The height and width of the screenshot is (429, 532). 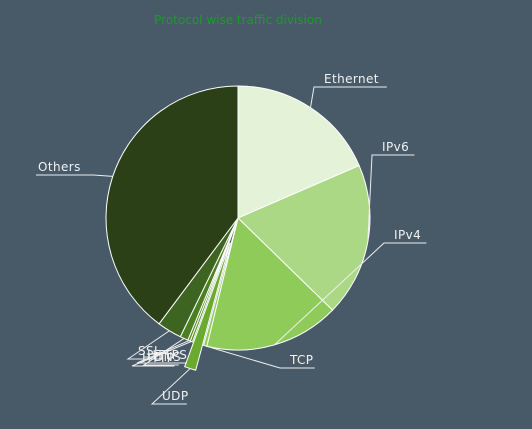 I want to click on pie-slice-ethernet, so click(x=298, y=152).